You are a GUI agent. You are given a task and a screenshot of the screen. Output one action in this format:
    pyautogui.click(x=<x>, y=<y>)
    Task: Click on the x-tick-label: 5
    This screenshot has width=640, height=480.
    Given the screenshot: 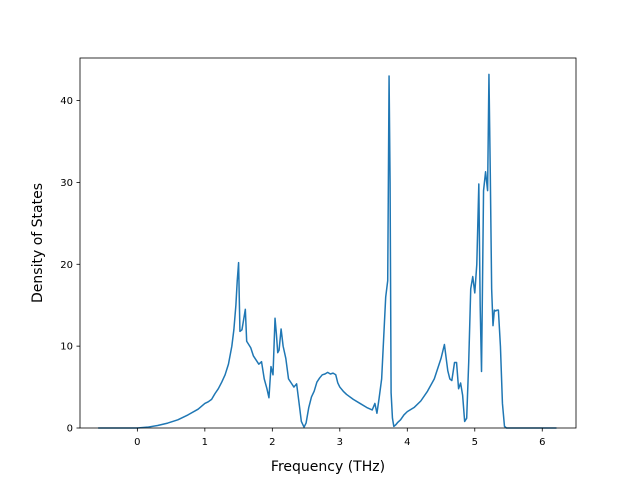 What is the action you would take?
    pyautogui.click(x=475, y=442)
    